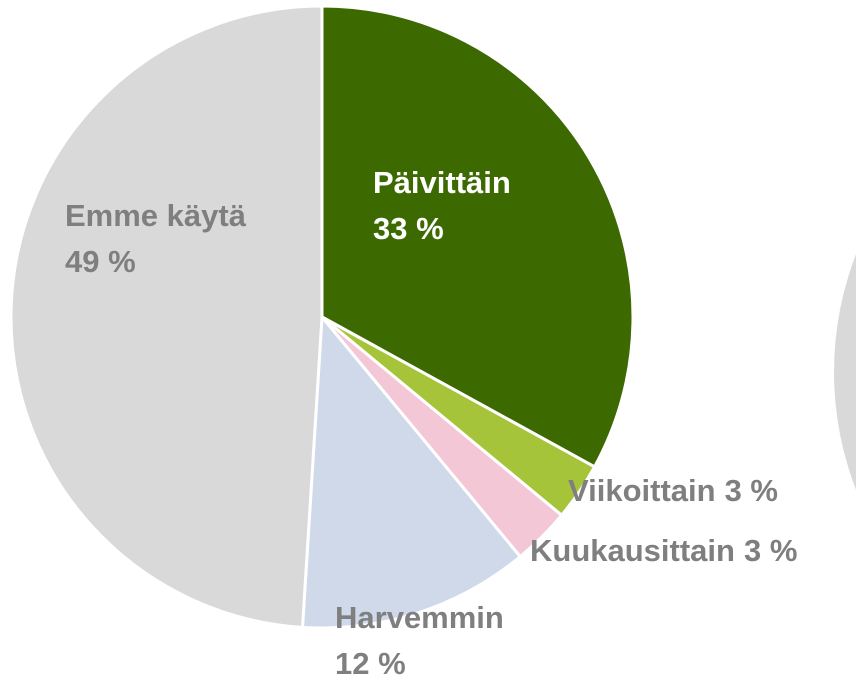  What do you see at coordinates (442, 182) in the screenshot?
I see `category-label: Päivittäin` at bounding box center [442, 182].